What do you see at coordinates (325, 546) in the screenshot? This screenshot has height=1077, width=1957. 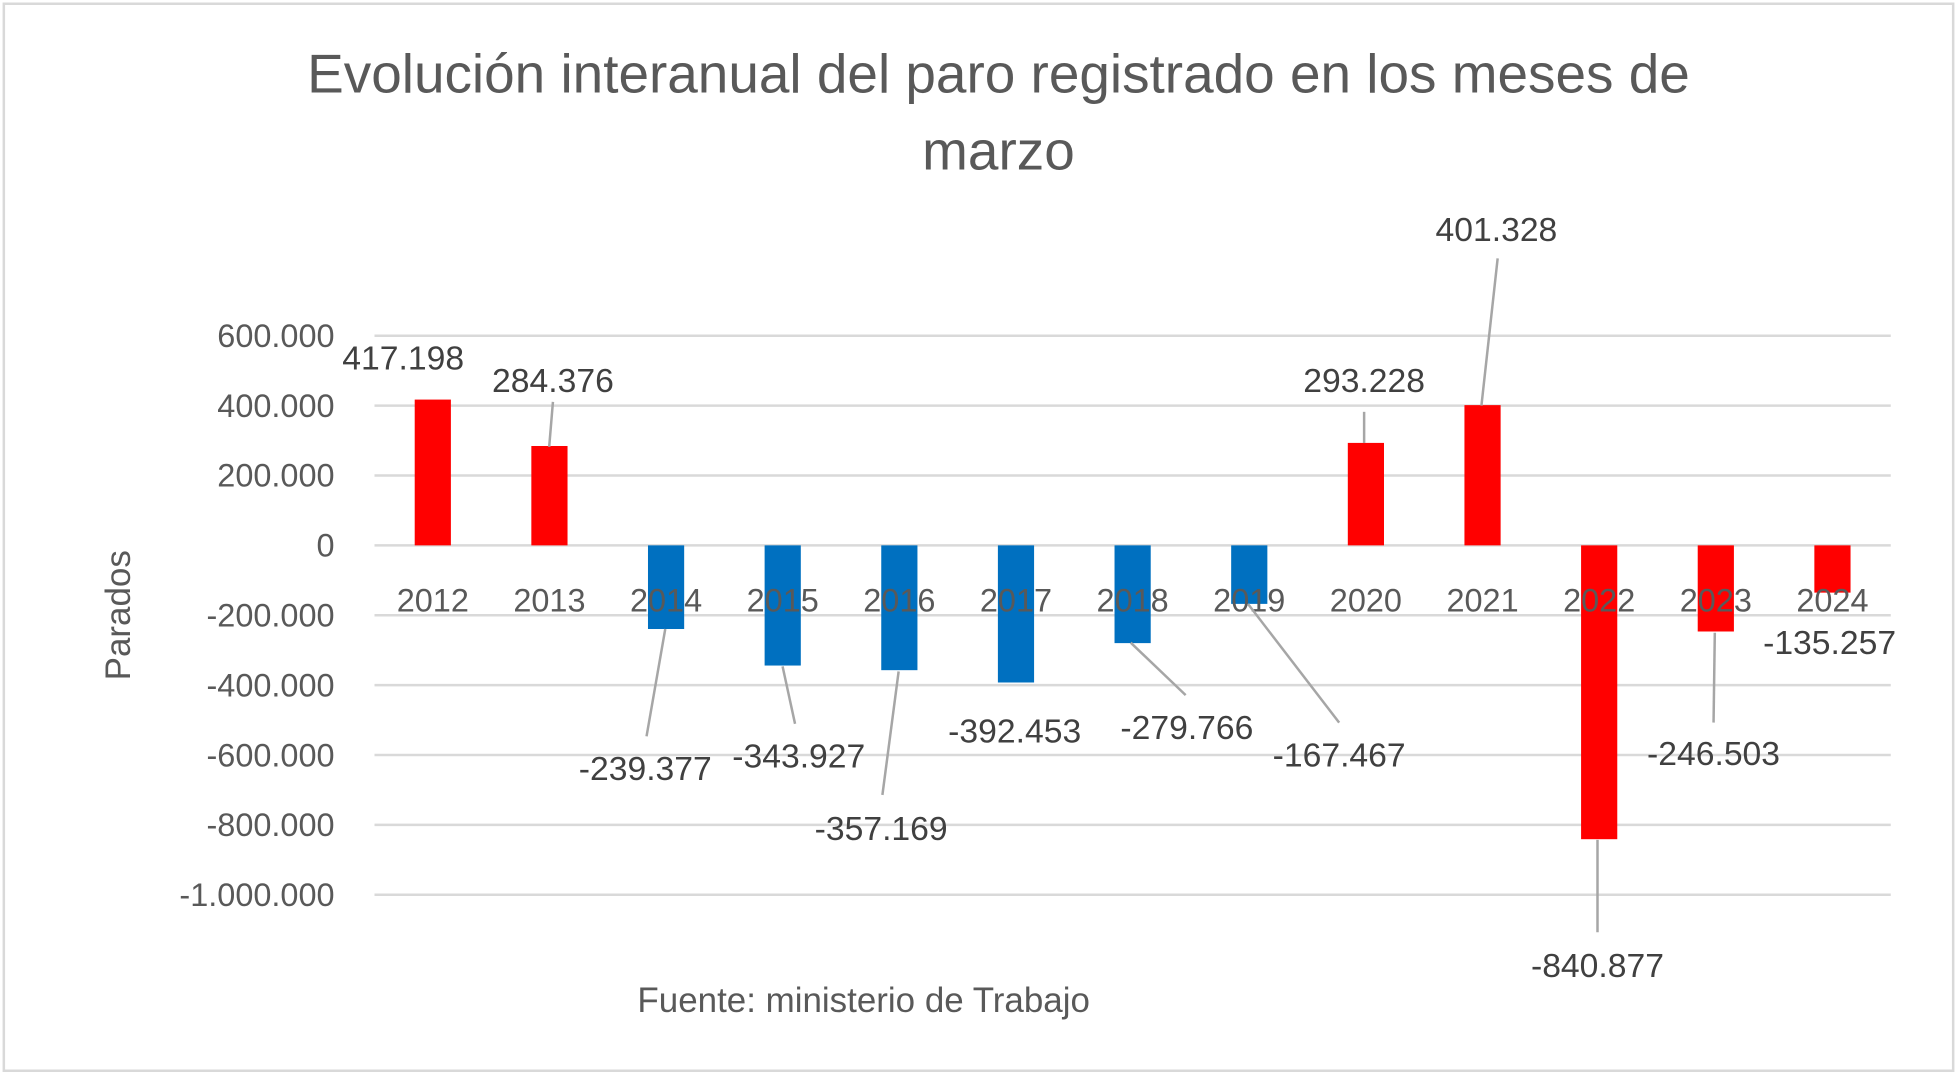 I see `y-tick-label: 0` at bounding box center [325, 546].